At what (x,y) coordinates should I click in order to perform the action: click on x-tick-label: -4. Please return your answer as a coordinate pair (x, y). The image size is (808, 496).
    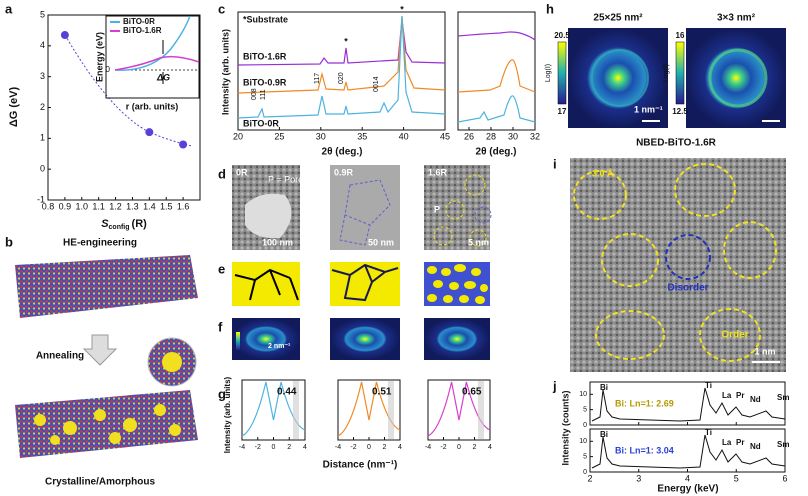
    Looking at the image, I should click on (338, 447).